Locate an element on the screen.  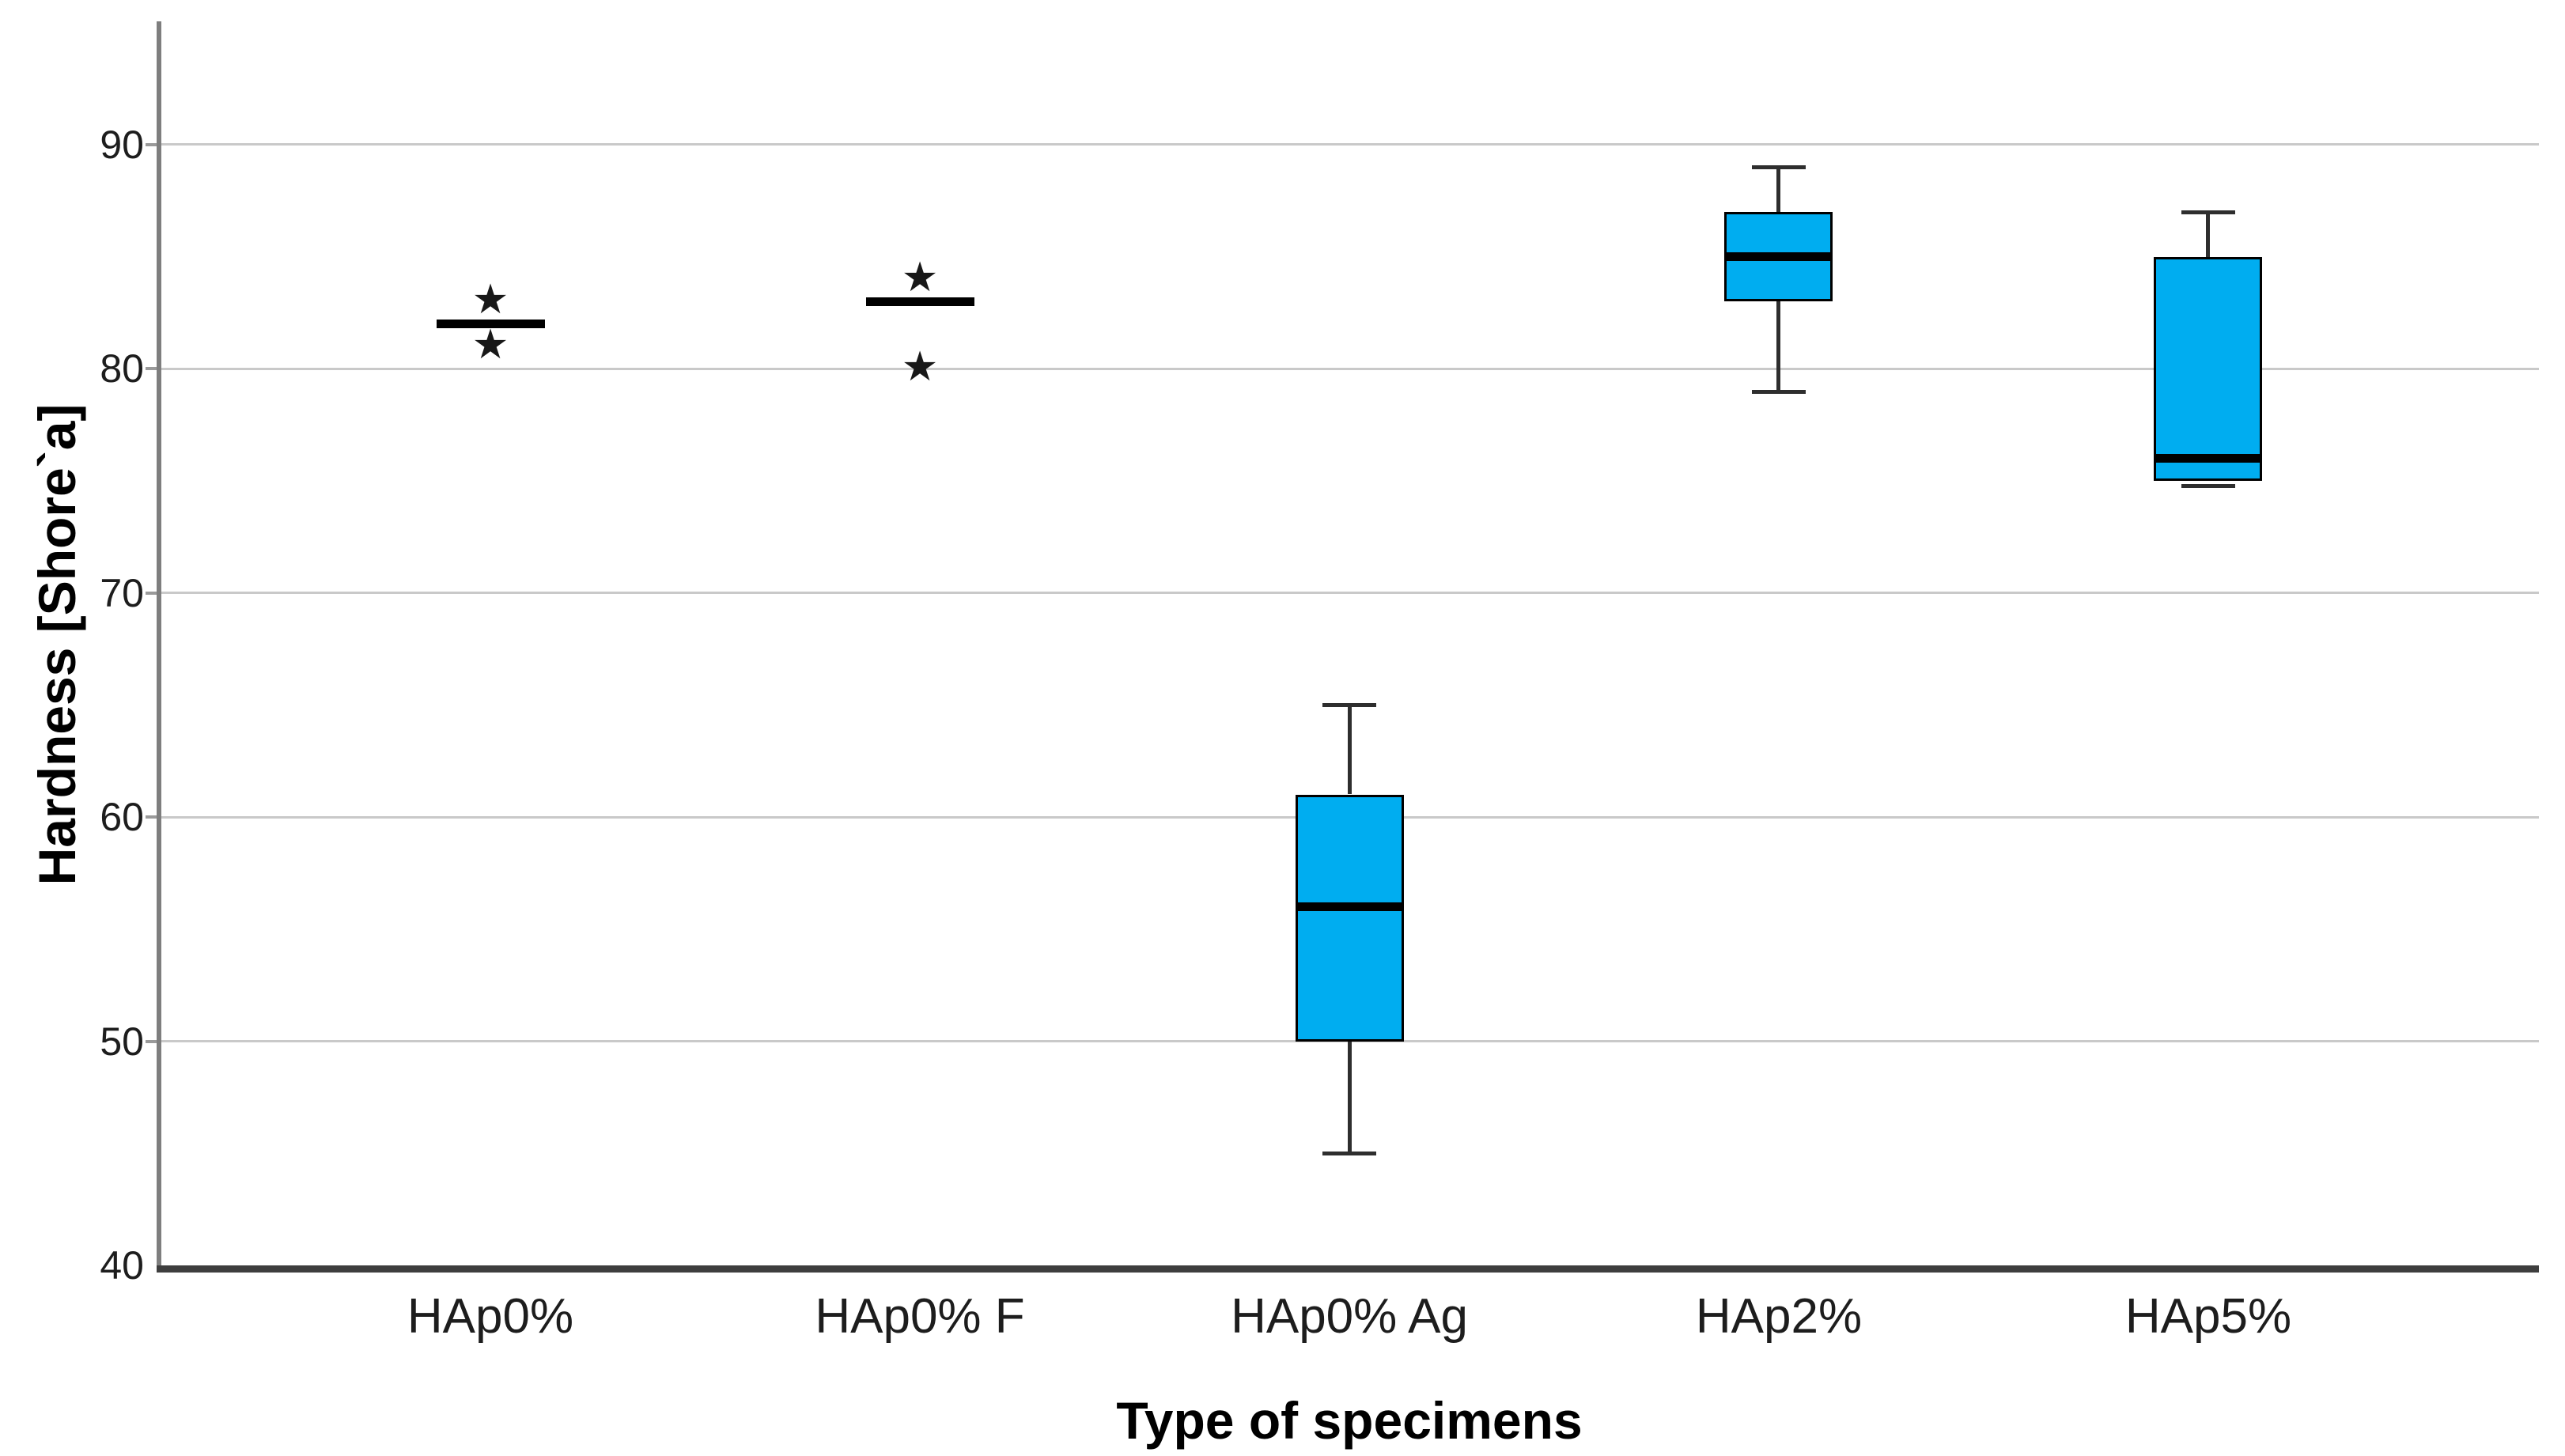
median-line-HAp5% is located at coordinates (2208, 458).